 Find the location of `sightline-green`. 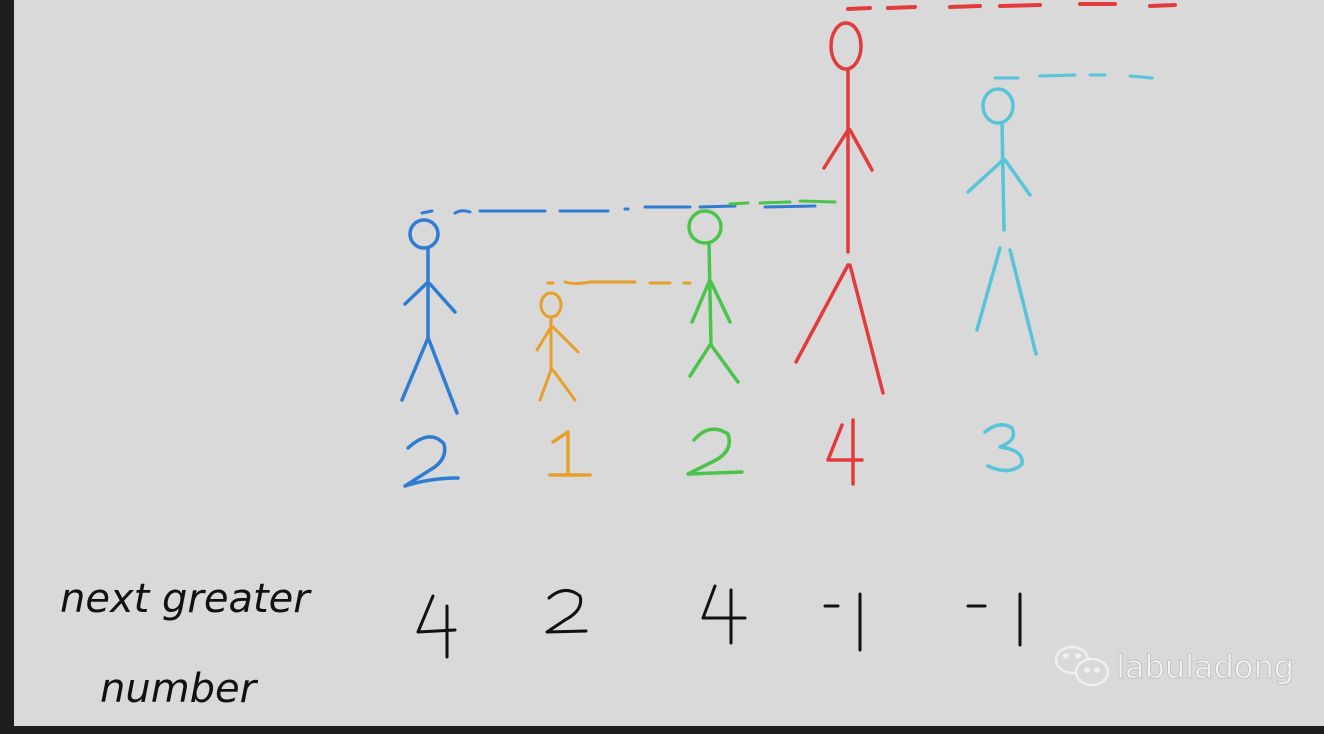

sightline-green is located at coordinates (782, 202).